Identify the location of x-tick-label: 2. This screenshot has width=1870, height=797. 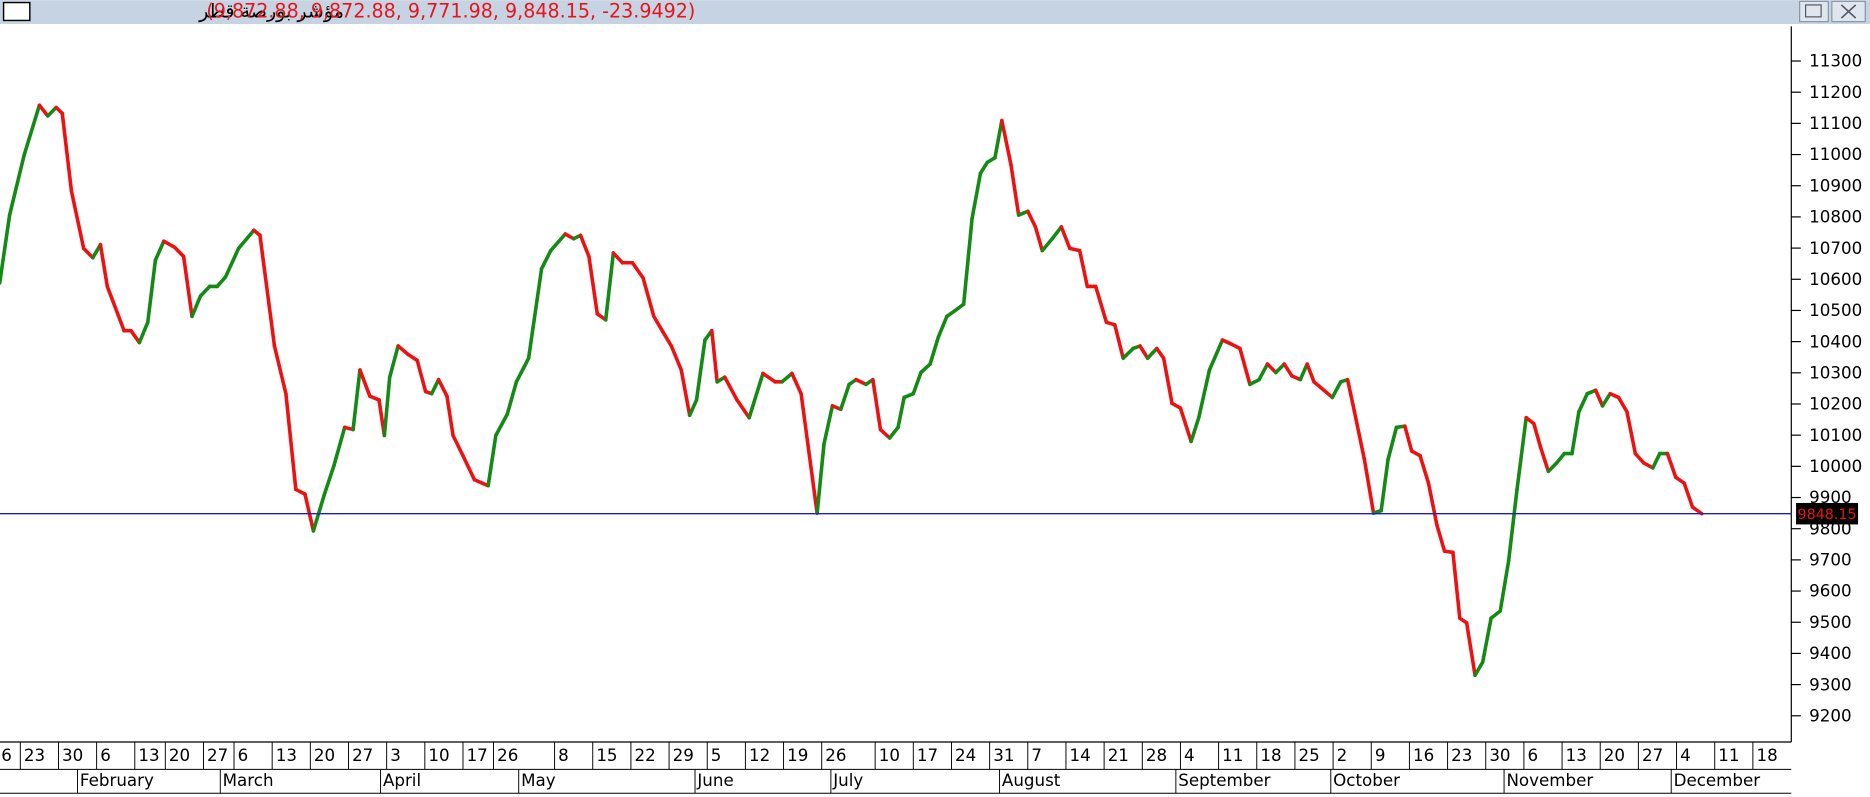
(1342, 755).